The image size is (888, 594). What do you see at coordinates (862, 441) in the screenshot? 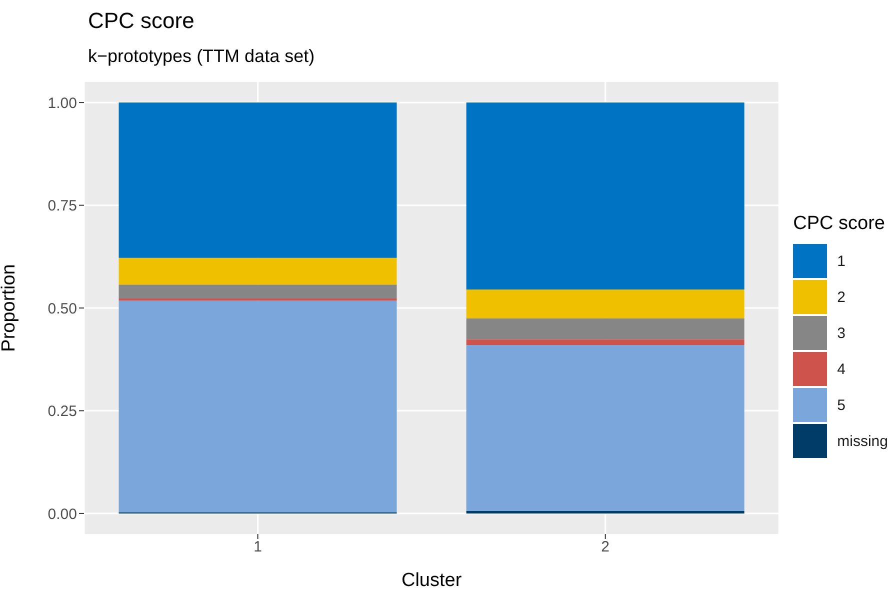
I see `legend-label: missing` at bounding box center [862, 441].